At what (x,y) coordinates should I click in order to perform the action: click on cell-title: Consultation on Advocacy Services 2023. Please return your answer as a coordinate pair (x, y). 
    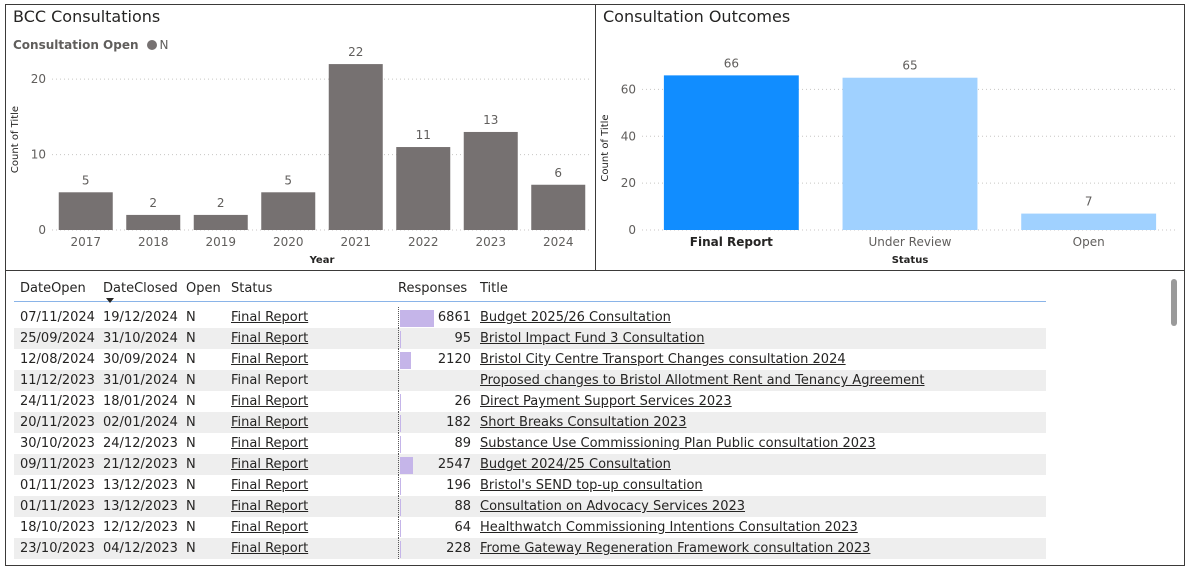
    Looking at the image, I should click on (613, 506).